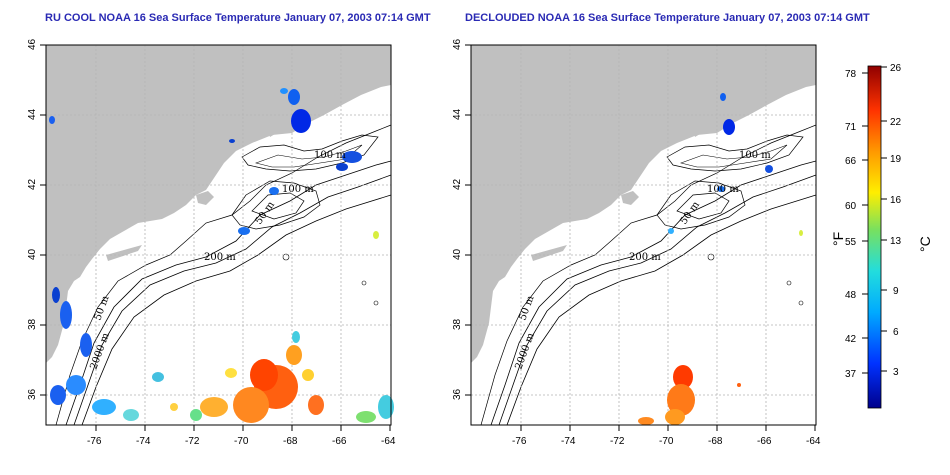  Describe the element at coordinates (896, 372) in the screenshot. I see `celsius-tick: 3` at that location.